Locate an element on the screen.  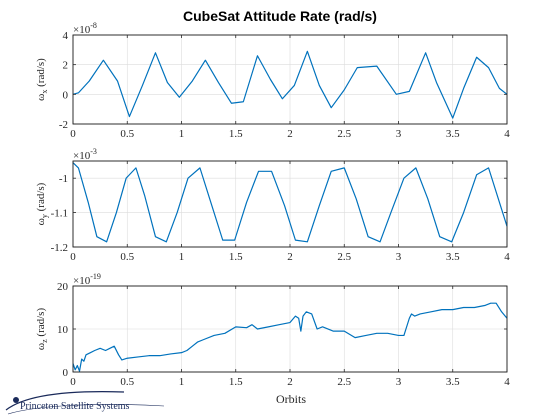
y-tick-label: 4 is located at coordinates (66, 36).